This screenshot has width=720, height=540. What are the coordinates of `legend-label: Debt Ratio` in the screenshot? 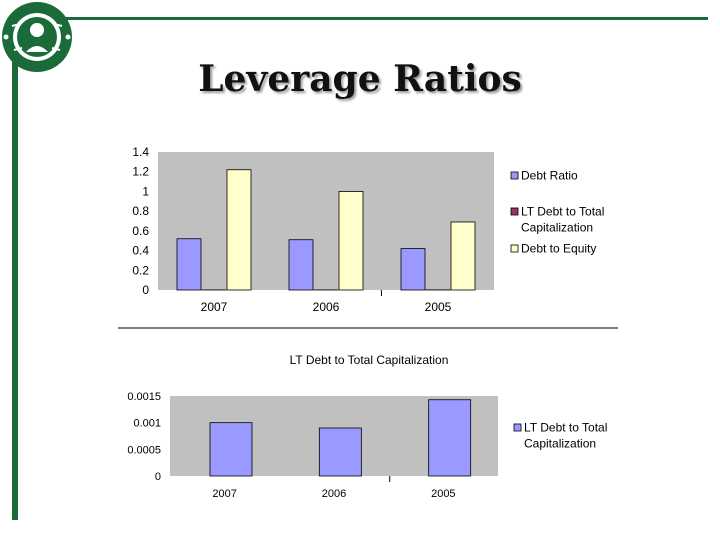 It's located at (549, 176).